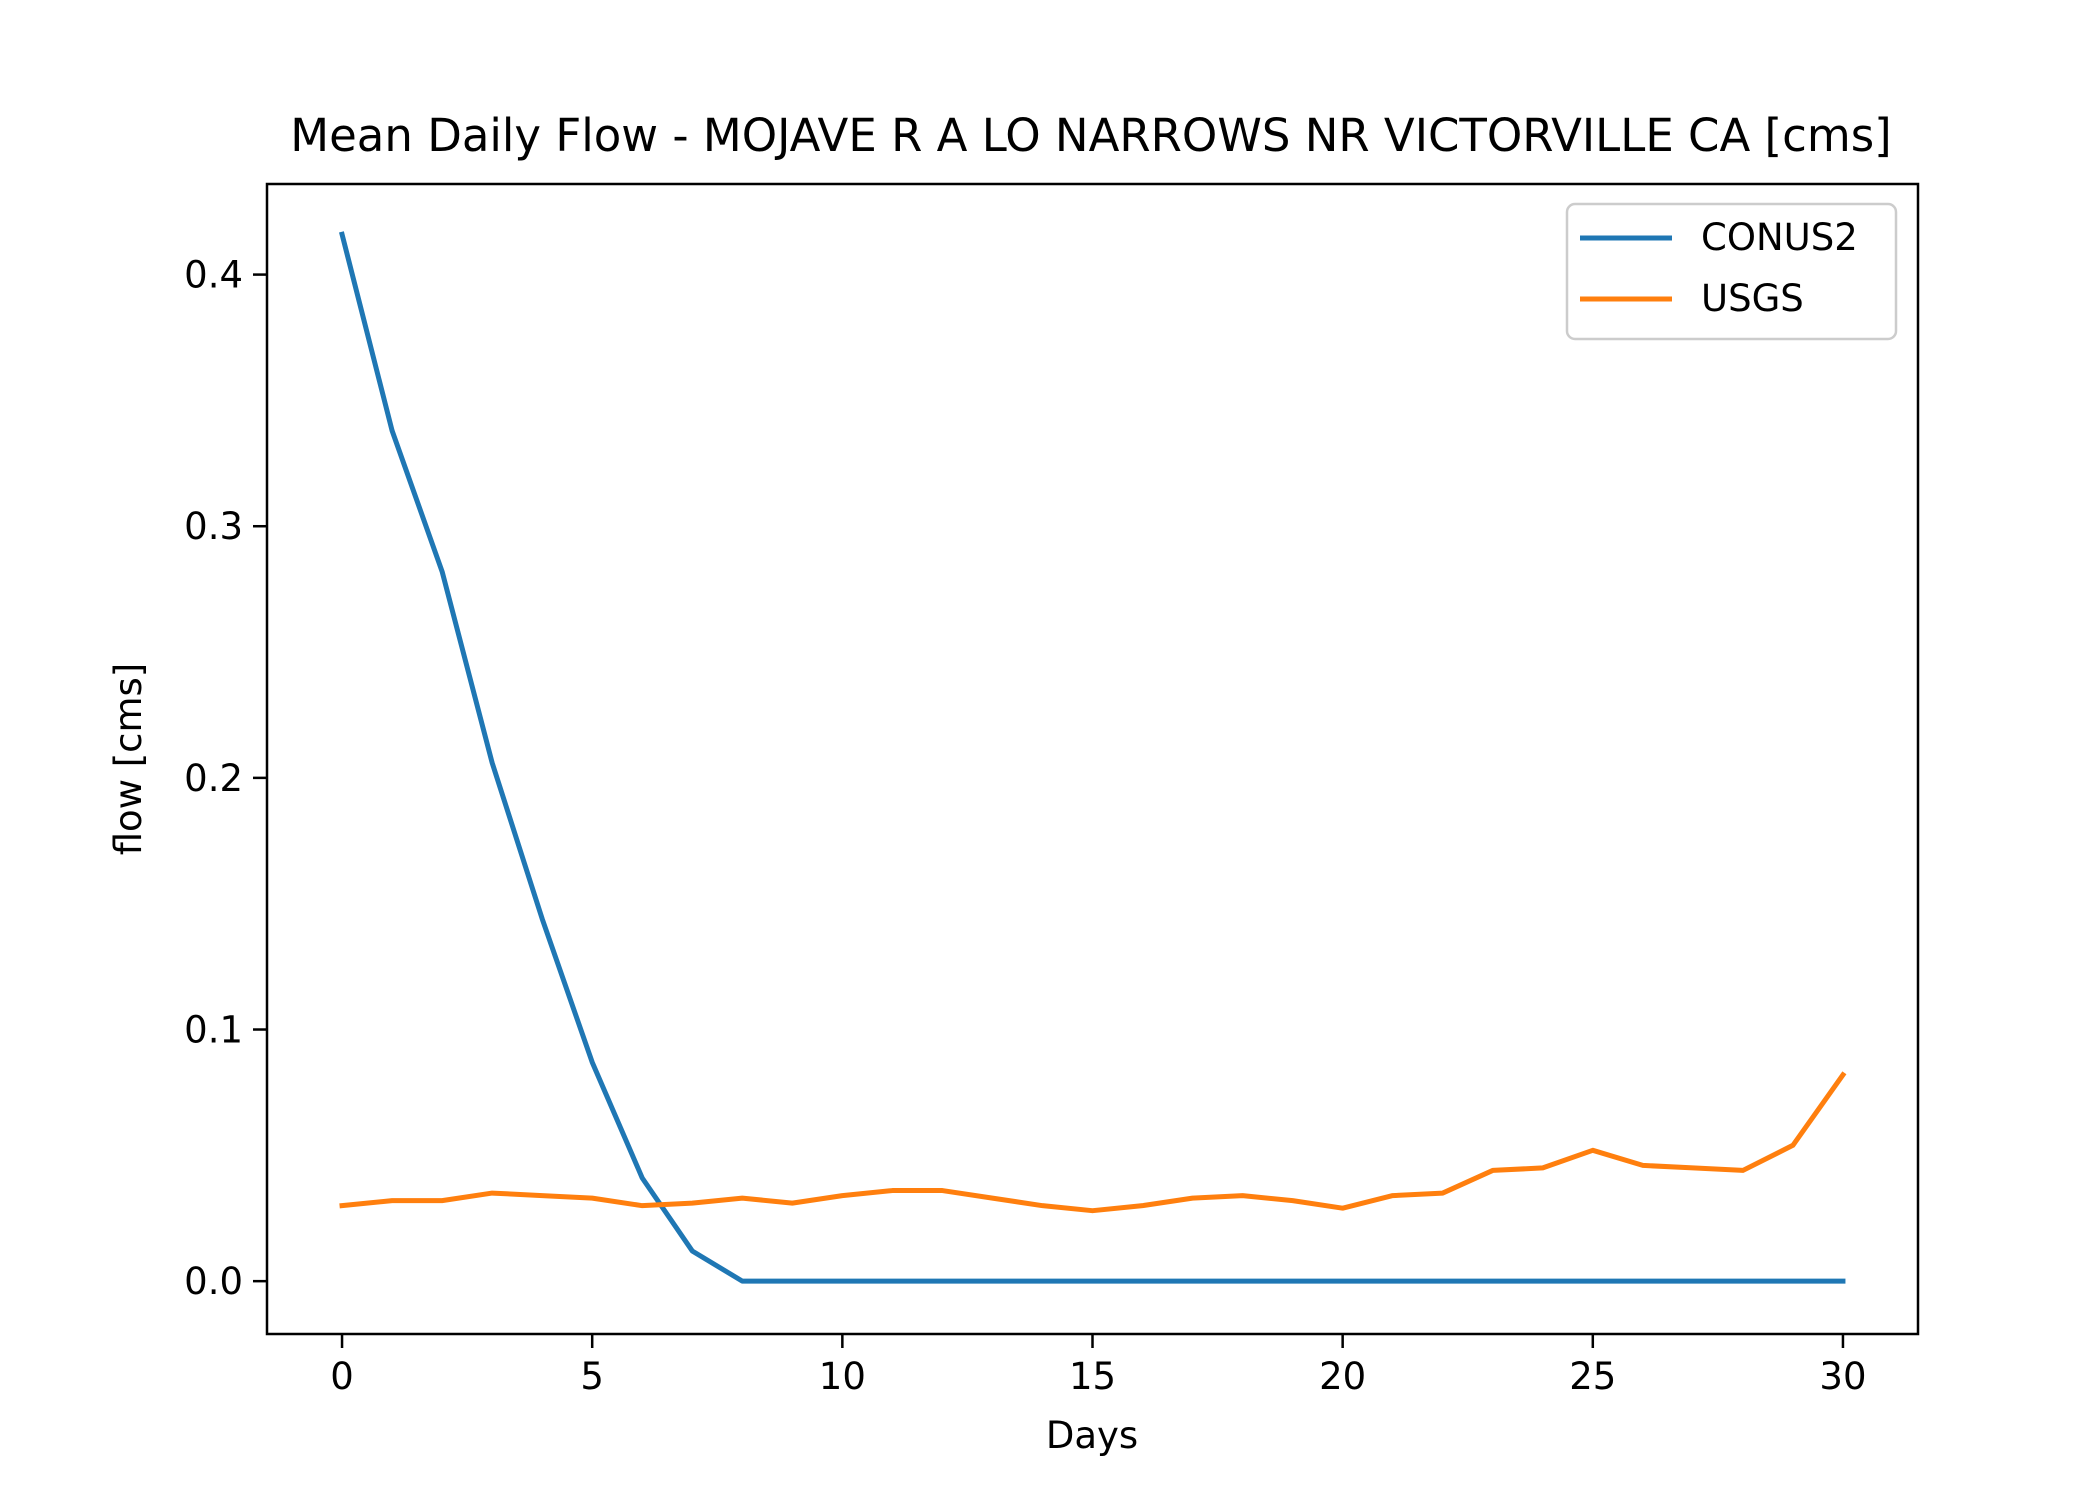 This screenshot has width=2100, height=1505. I want to click on y-tick-label: 0.0, so click(213, 1281).